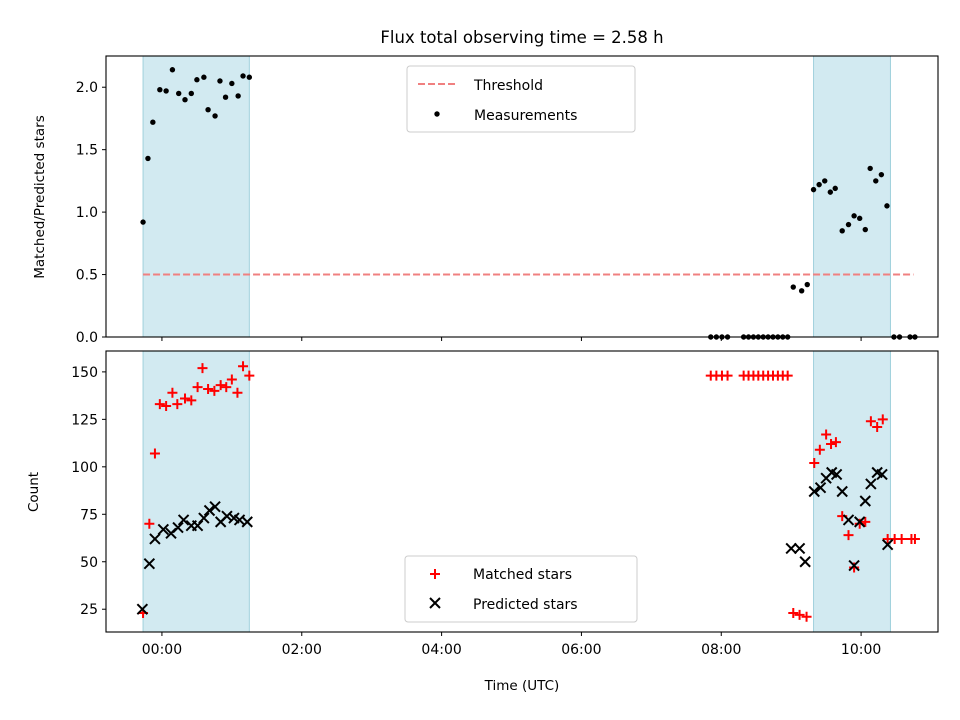  I want to click on y-tick-label: 75, so click(89, 515).